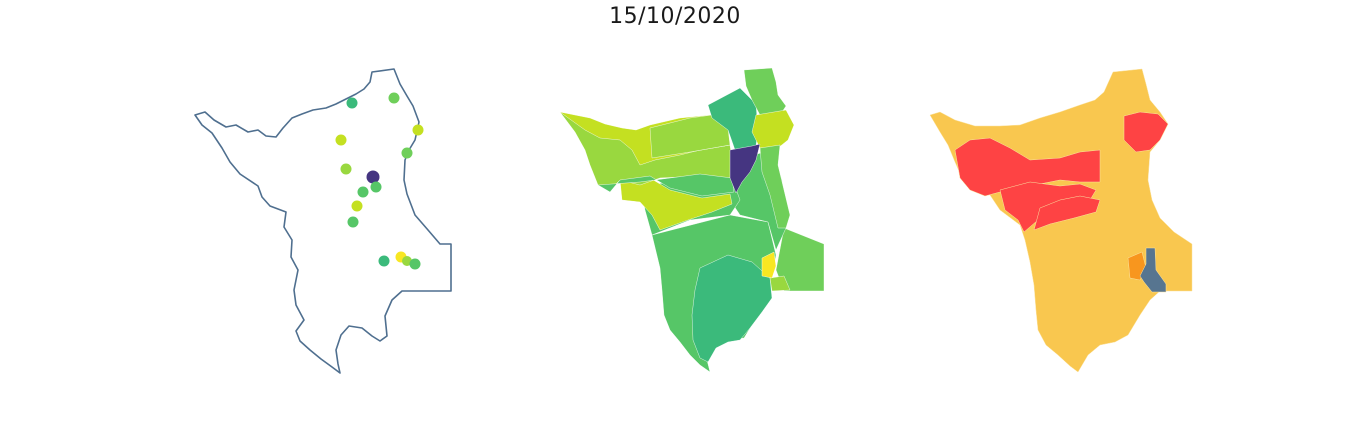 The height and width of the screenshot is (444, 1350). I want to click on region-red-mid-band, so click(1067, 213).